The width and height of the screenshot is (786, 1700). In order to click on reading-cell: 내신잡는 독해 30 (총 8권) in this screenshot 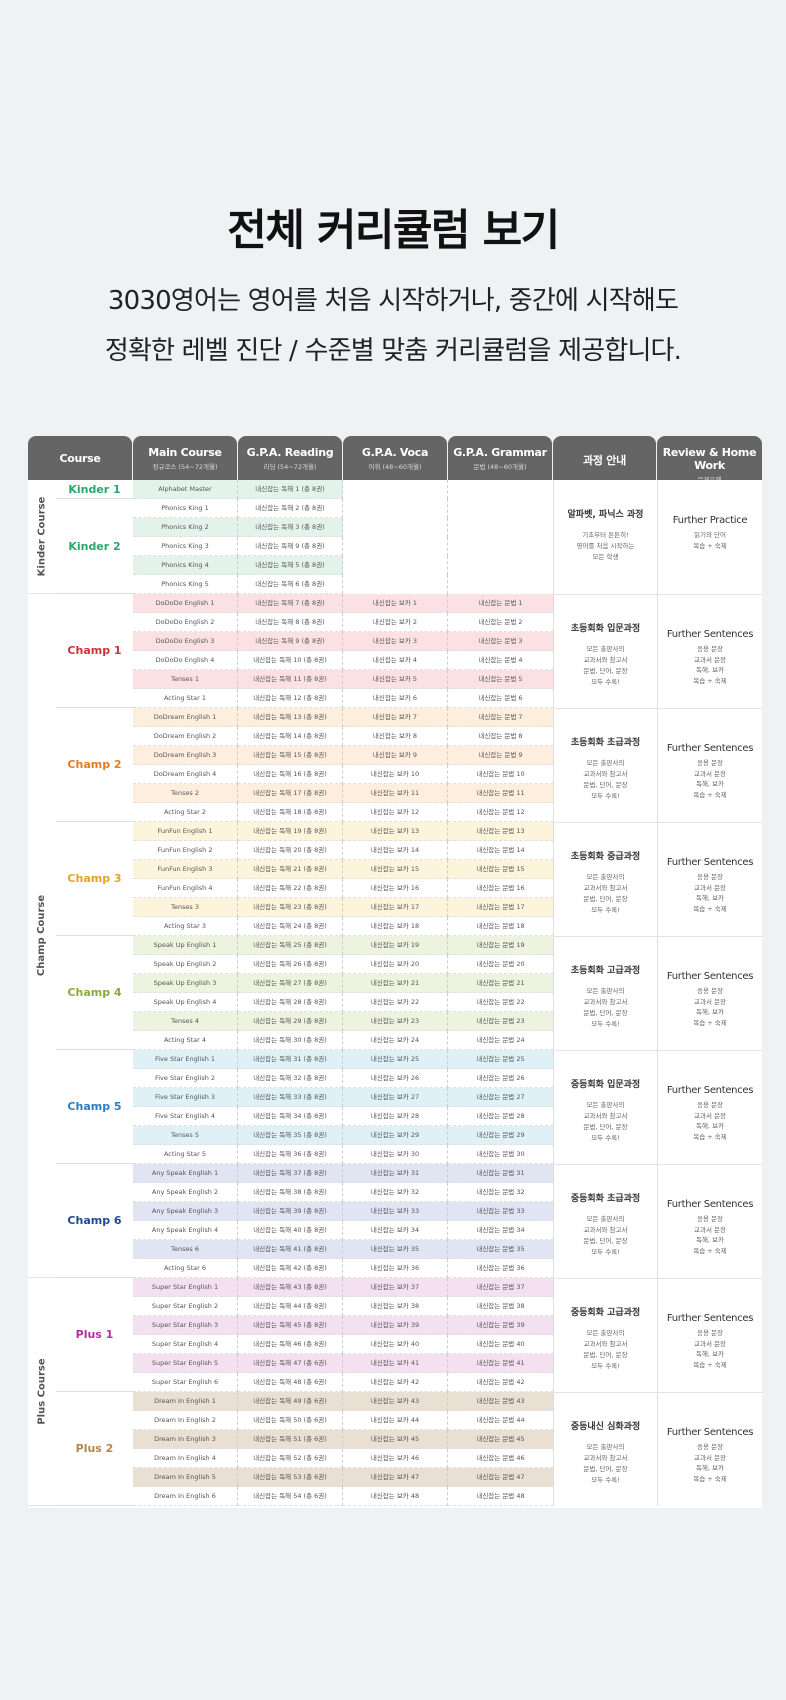, I will do `click(290, 1040)`.